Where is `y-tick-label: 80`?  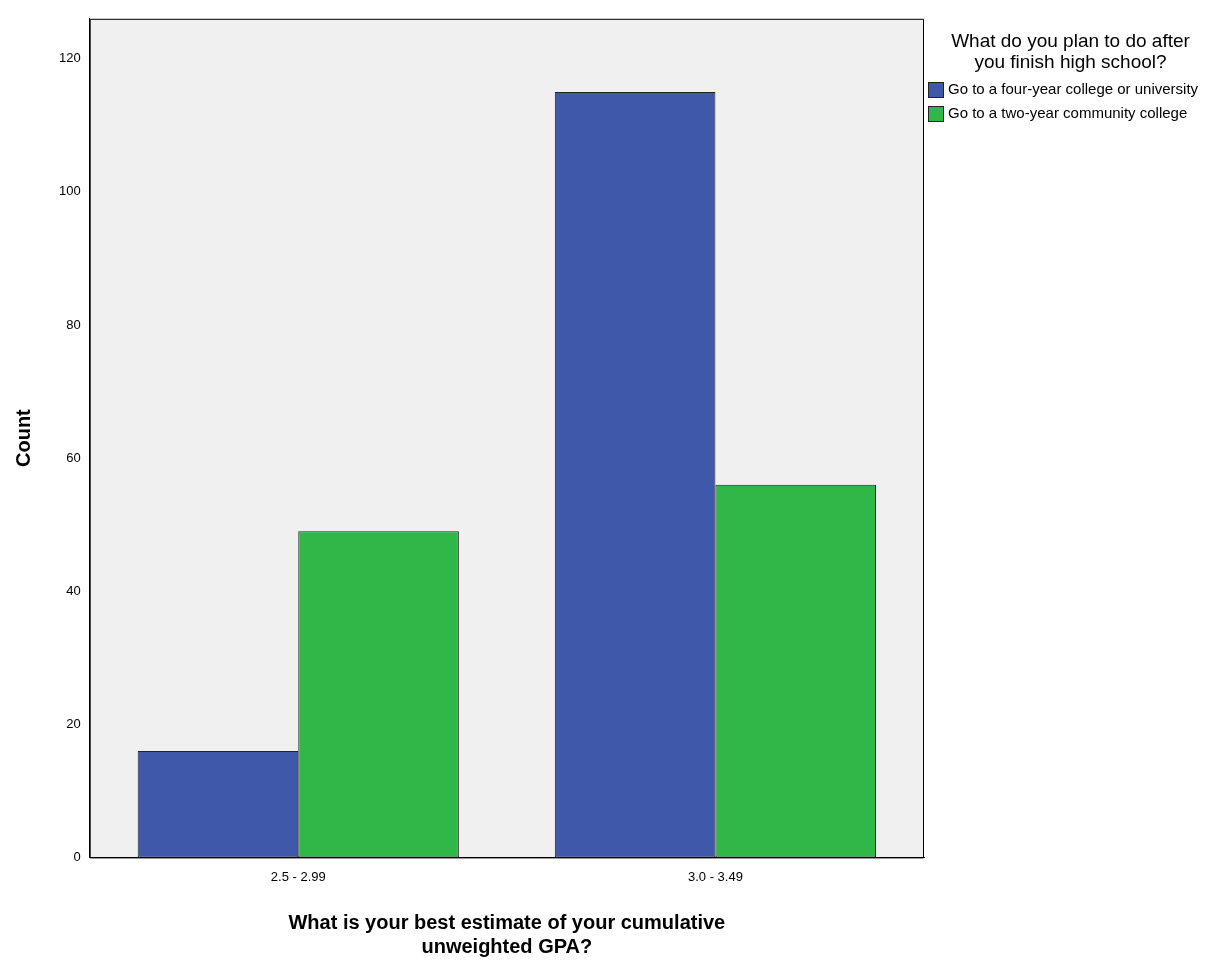
y-tick-label: 80 is located at coordinates (73, 324).